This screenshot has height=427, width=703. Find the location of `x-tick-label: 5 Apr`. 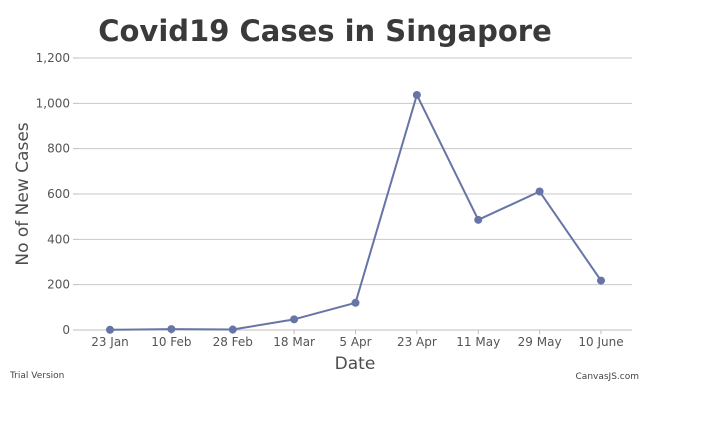

x-tick-label: 5 Apr is located at coordinates (355, 342).